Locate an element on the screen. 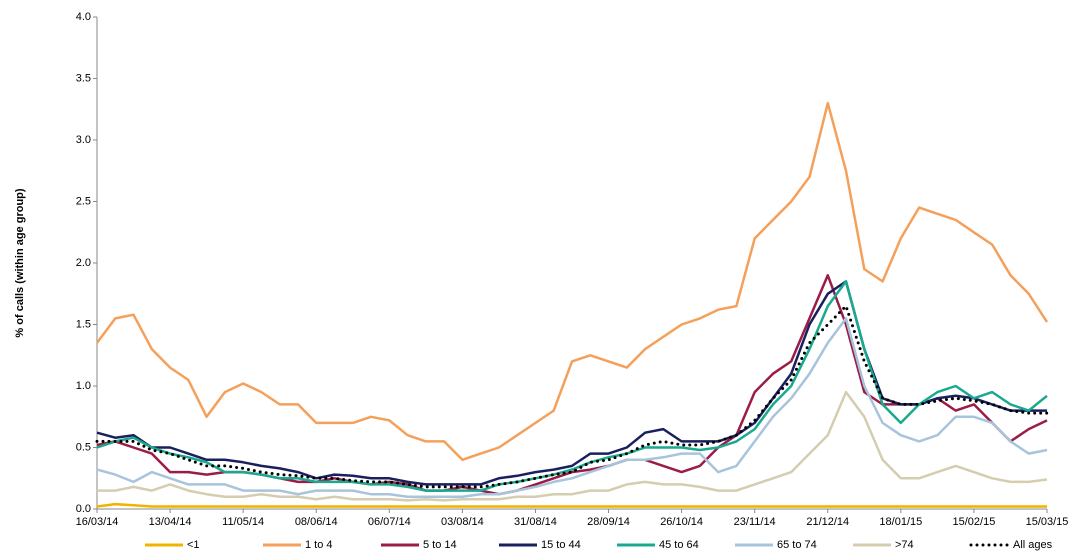 This screenshot has height=553, width=1087. x-tick-label: 16/03/14 is located at coordinates (97, 522).